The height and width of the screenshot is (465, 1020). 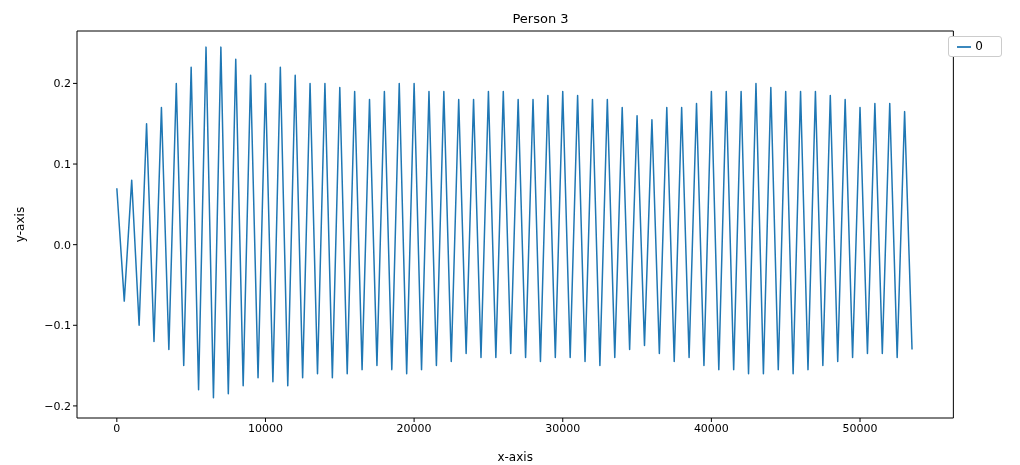 I want to click on y-tick-label: 0.2, so click(x=62, y=84).